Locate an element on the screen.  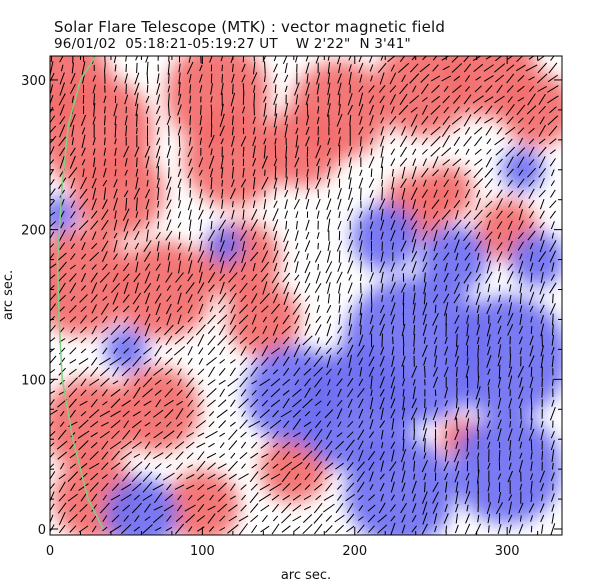
x-axis-label: arc sec. is located at coordinates (306, 575).